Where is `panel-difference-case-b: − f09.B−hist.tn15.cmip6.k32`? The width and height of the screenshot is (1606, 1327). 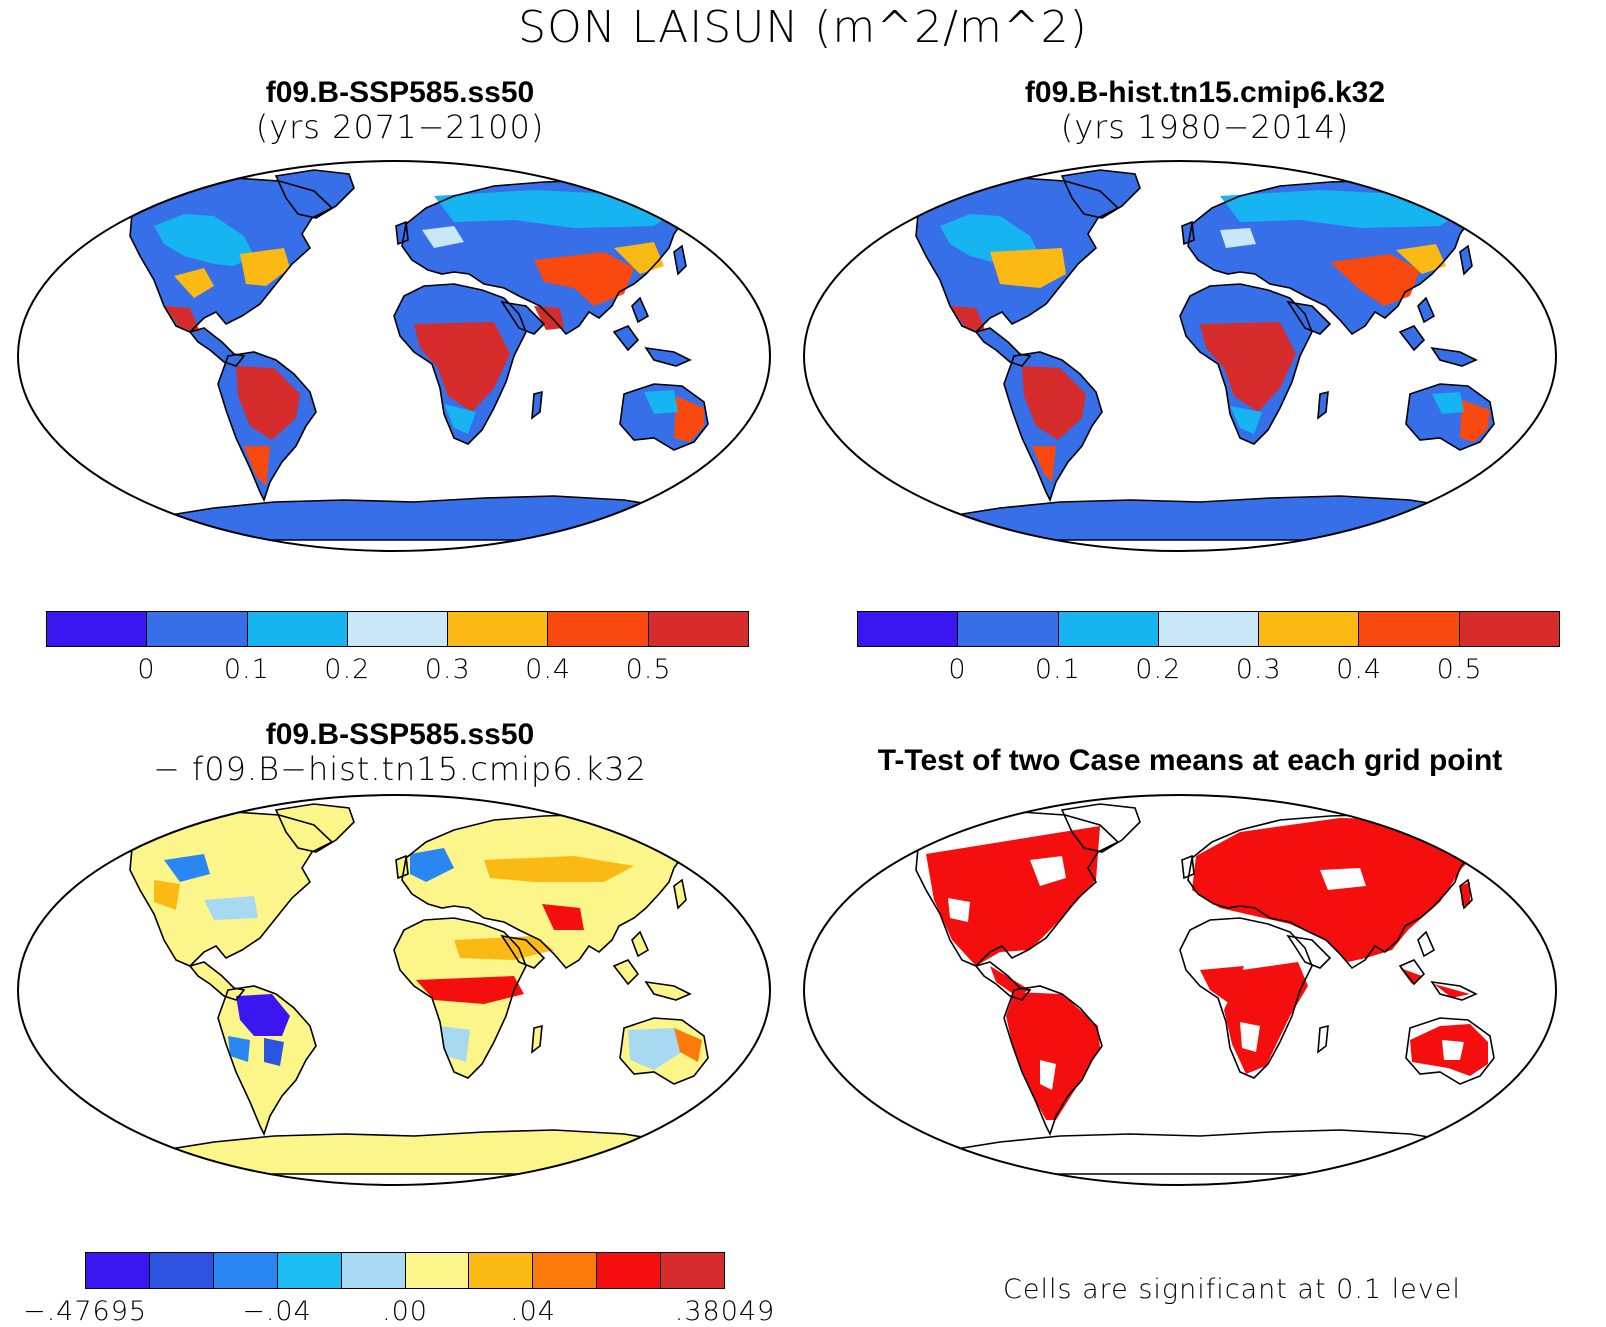 panel-difference-case-b: − f09.B−hist.tn15.cmip6.k32 is located at coordinates (400, 768).